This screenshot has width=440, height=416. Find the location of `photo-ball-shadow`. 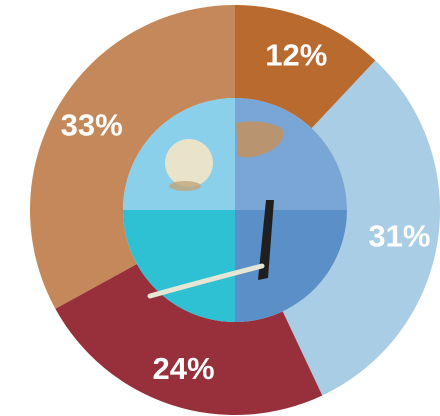

photo-ball-shadow is located at coordinates (185, 186).